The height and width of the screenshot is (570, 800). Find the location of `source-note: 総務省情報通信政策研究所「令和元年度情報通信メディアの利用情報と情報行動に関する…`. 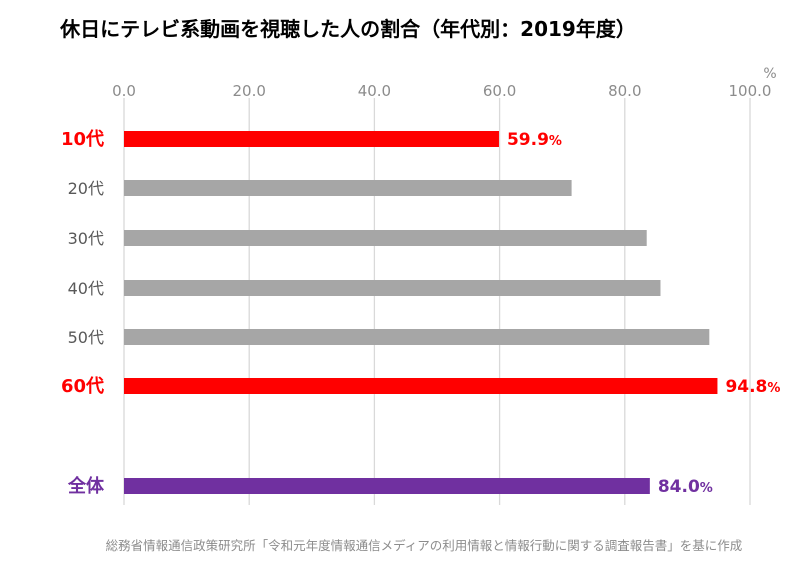

source-note: 総務省情報通信政策研究所「令和元年度情報通信メディアの利用情報と情報行動に関する… is located at coordinates (424, 545).